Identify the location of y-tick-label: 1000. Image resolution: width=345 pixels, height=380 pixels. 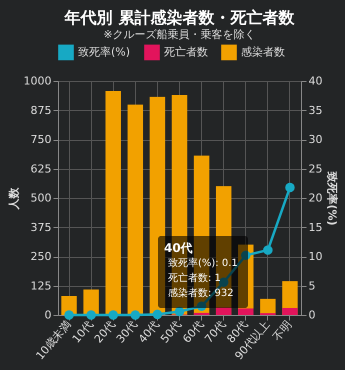
(38, 81).